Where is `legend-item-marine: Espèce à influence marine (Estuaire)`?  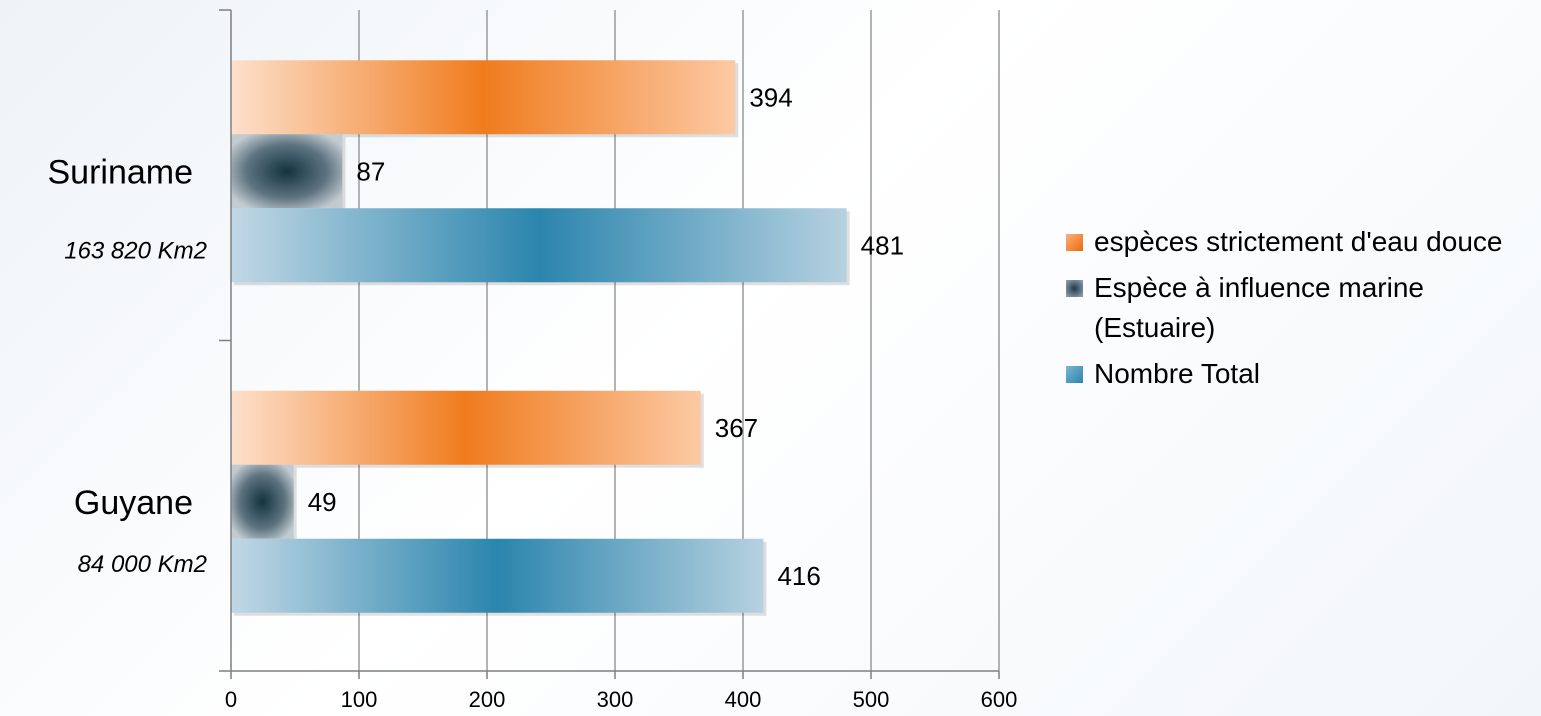
legend-item-marine: Espèce à influence marine (Estuaire) is located at coordinates (1301, 308).